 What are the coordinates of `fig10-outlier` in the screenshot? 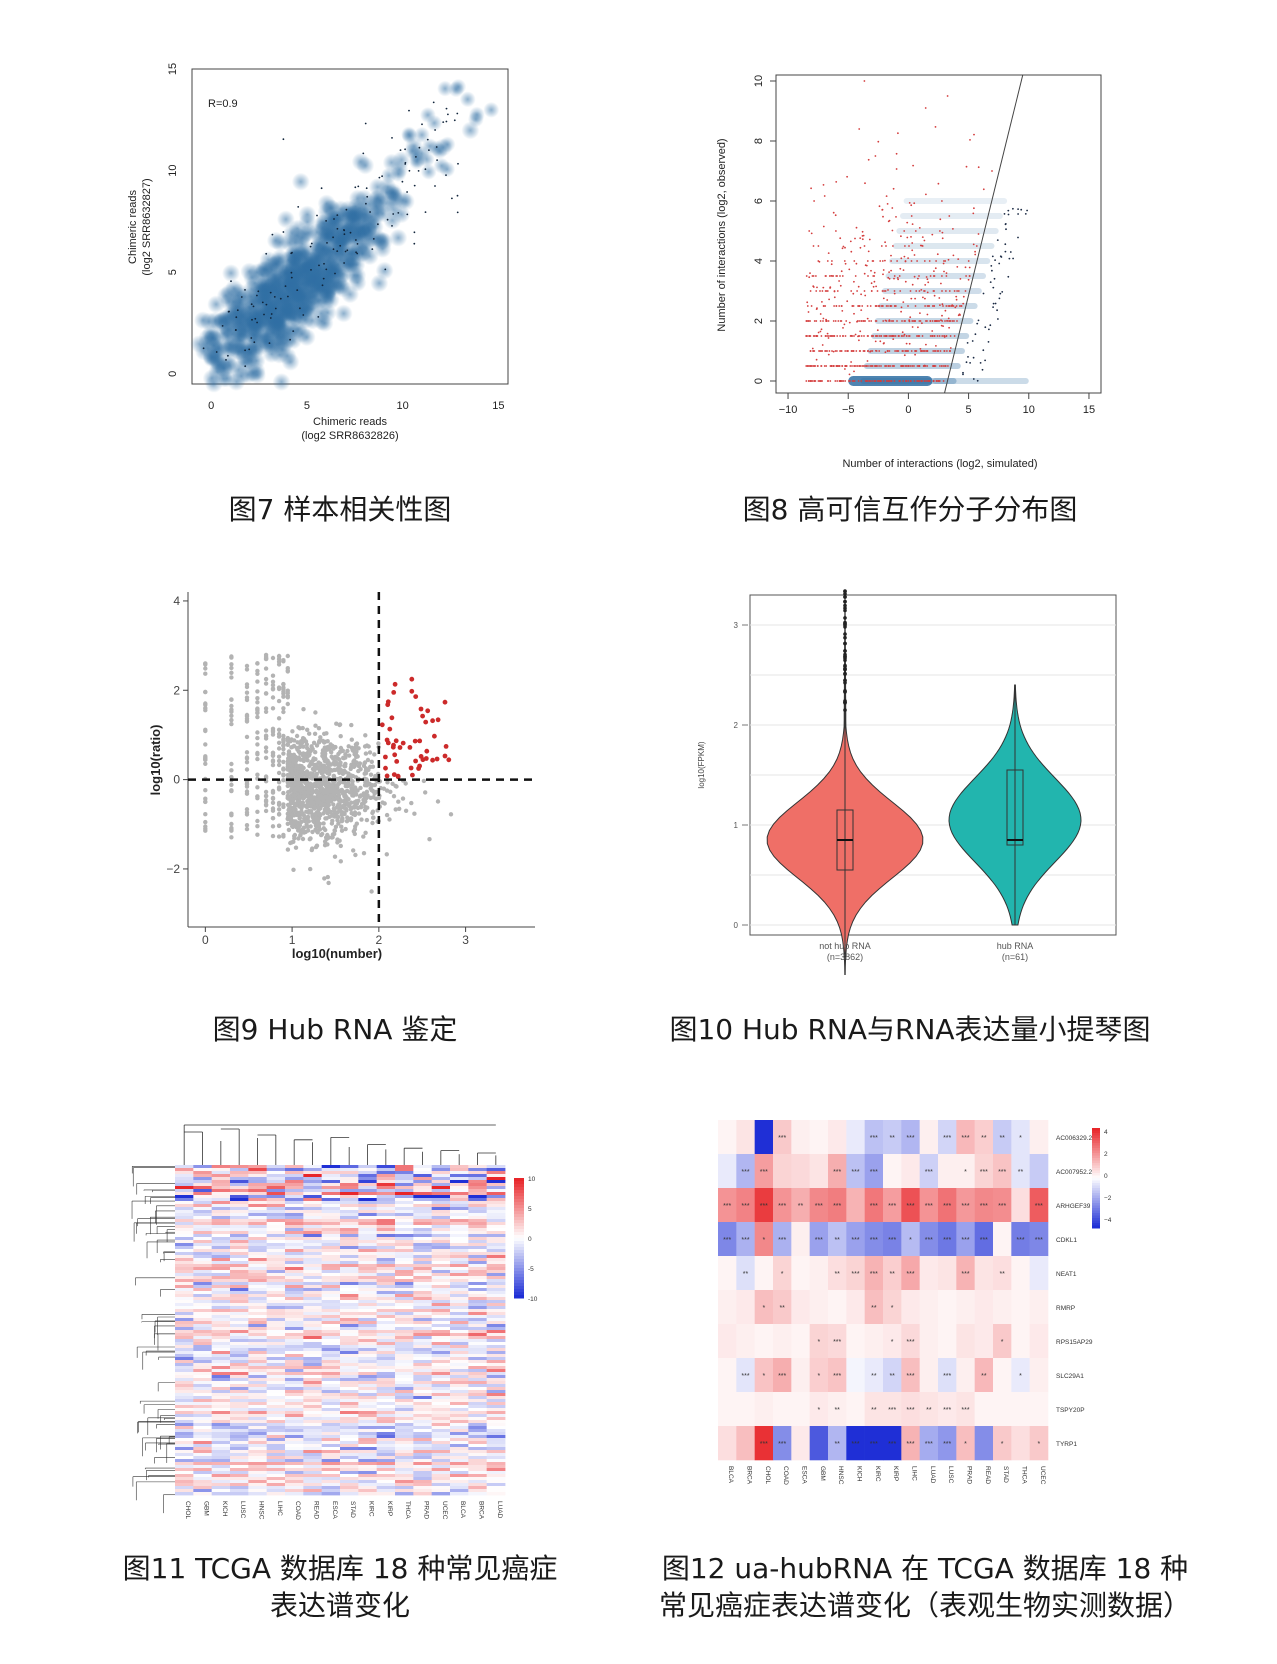 It's located at (845, 651).